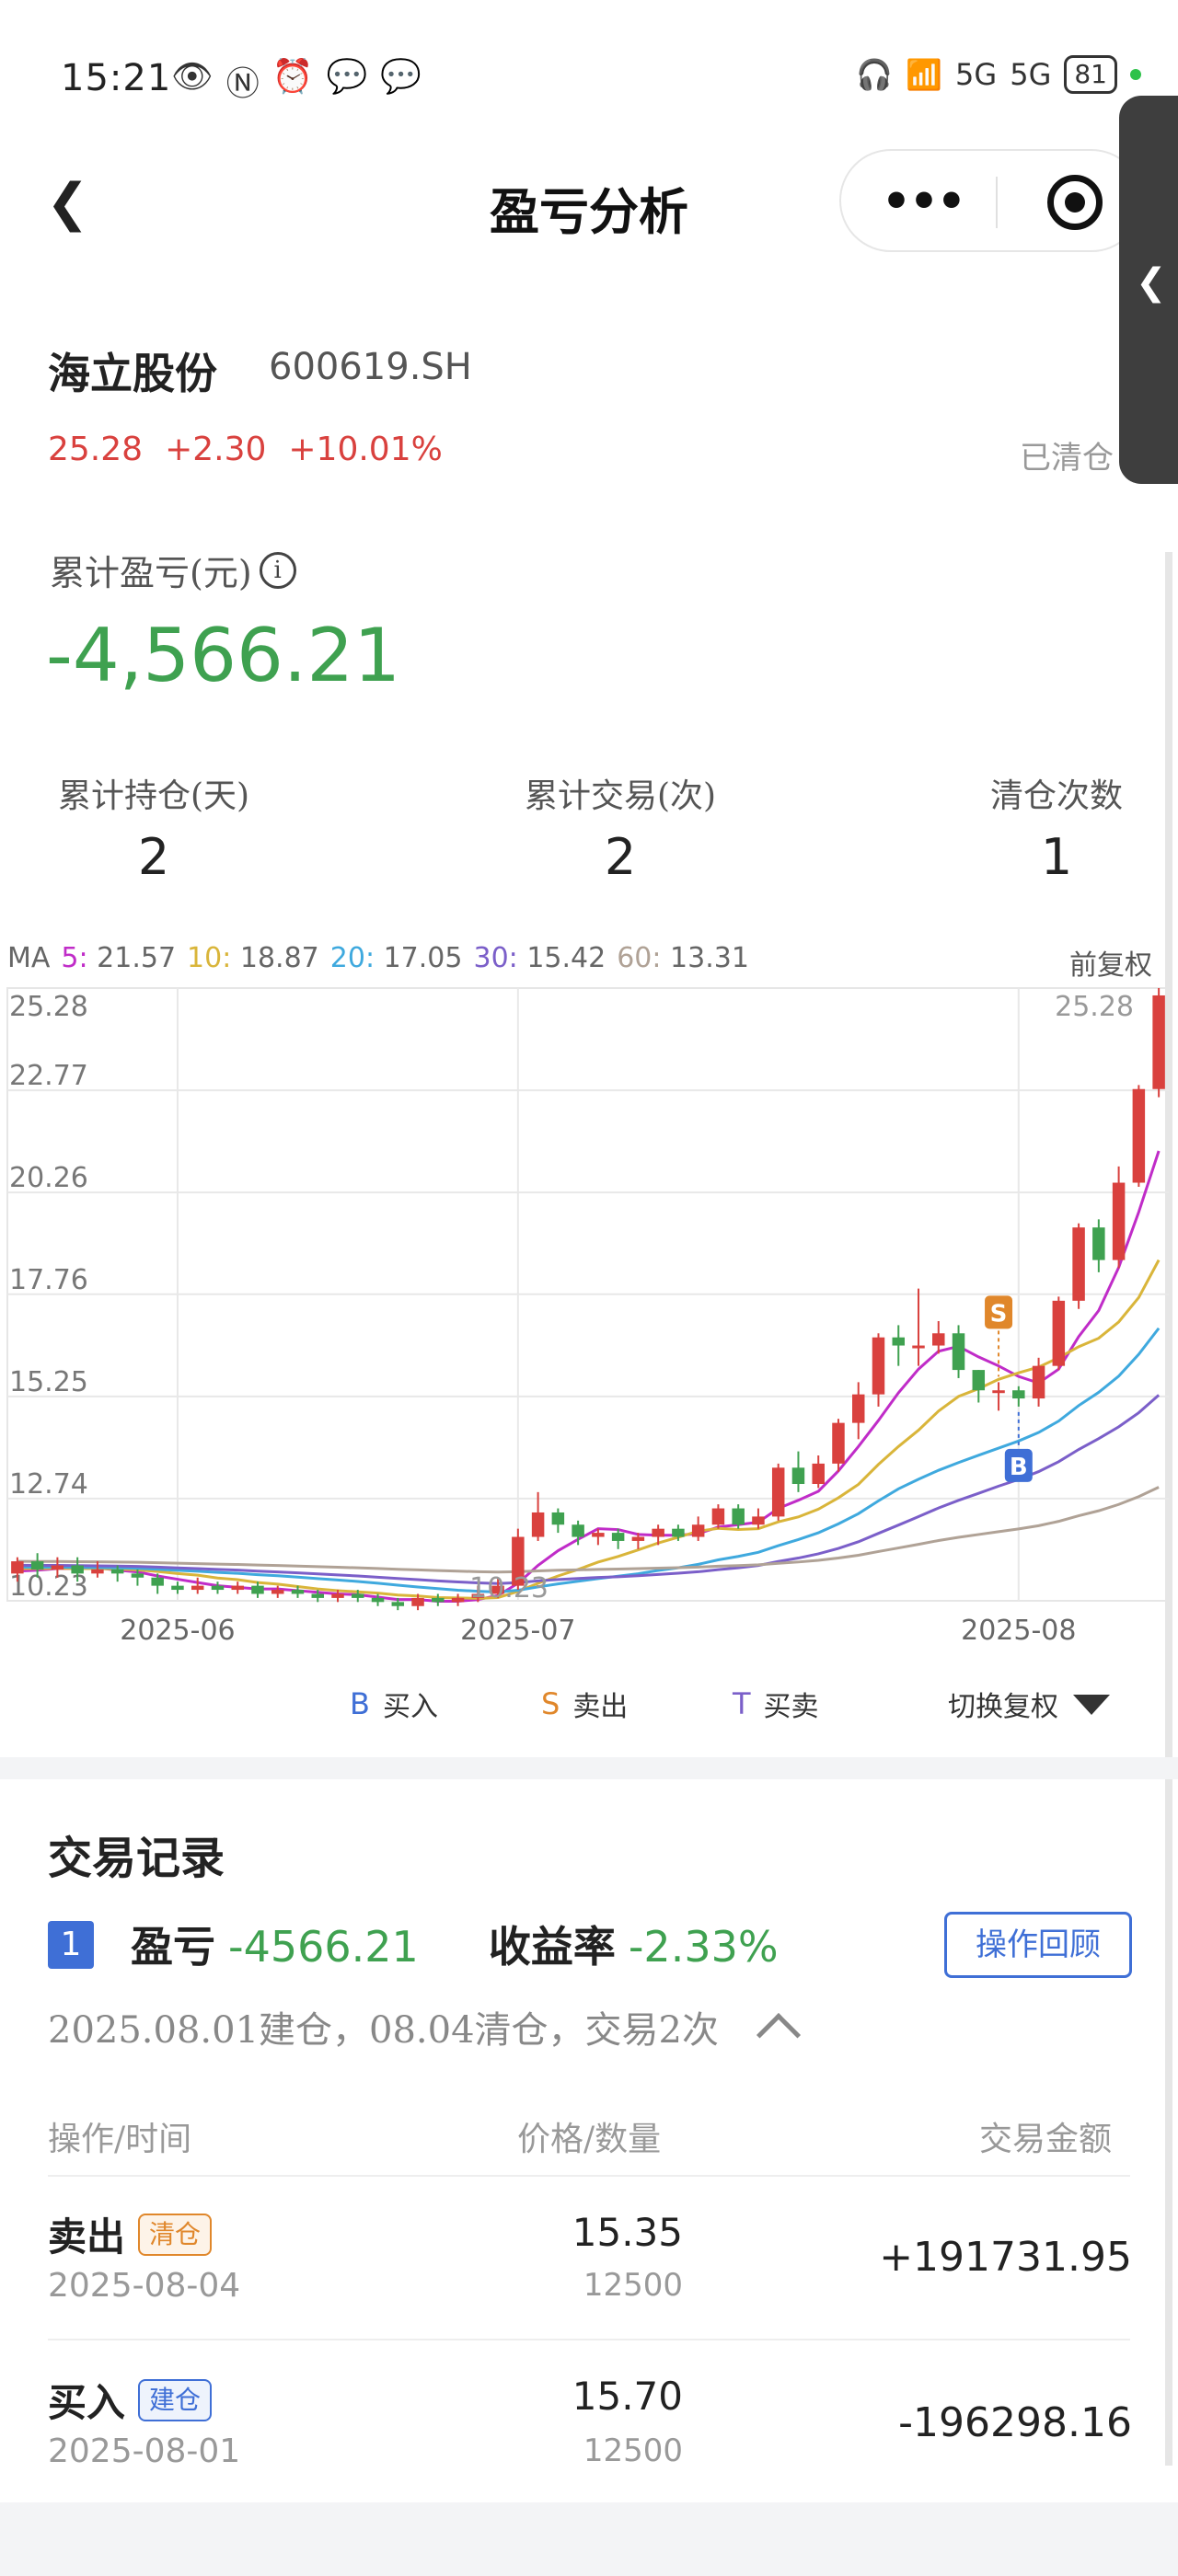 This screenshot has width=1178, height=2576. What do you see at coordinates (96, 449) in the screenshot?
I see `stock-price: 25.28` at bounding box center [96, 449].